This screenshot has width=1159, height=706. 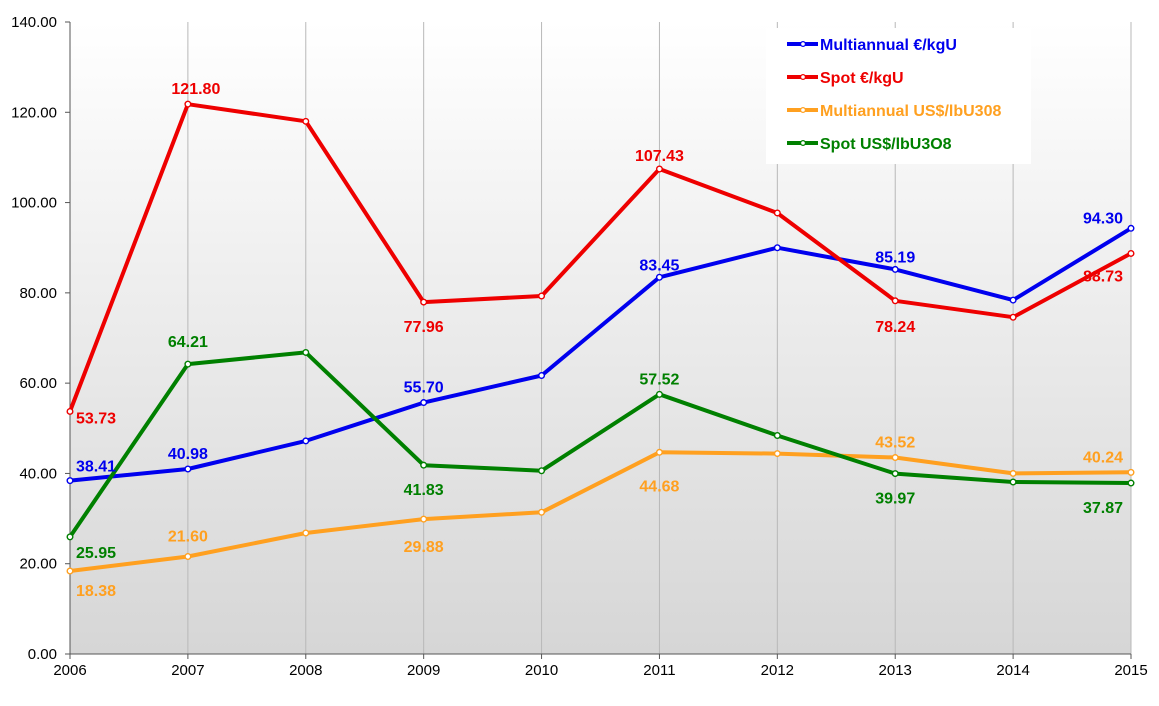 I want to click on data-label-multiannual-usd: 40.24, so click(x=1103, y=457).